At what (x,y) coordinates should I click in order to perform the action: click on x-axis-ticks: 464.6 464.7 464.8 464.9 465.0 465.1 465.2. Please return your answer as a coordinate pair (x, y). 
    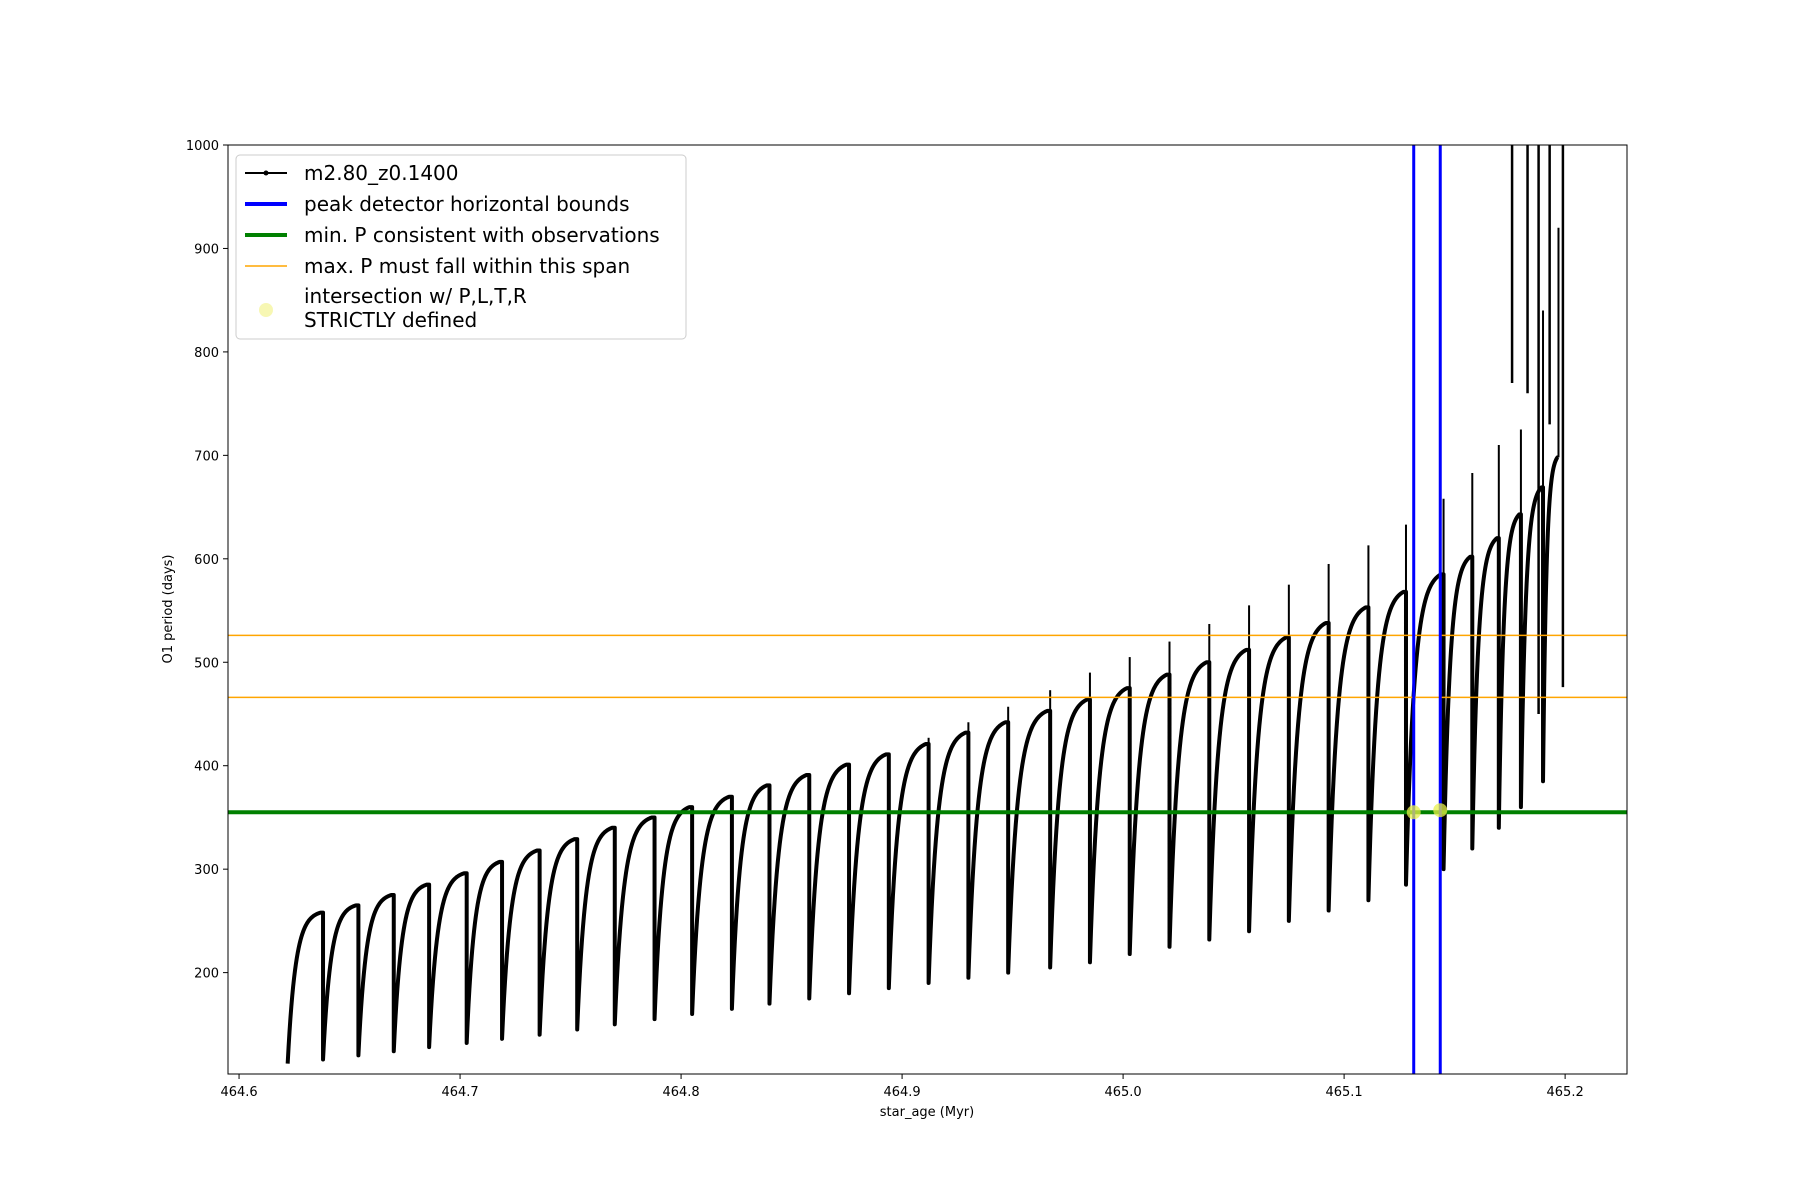
    Looking at the image, I should click on (902, 1087).